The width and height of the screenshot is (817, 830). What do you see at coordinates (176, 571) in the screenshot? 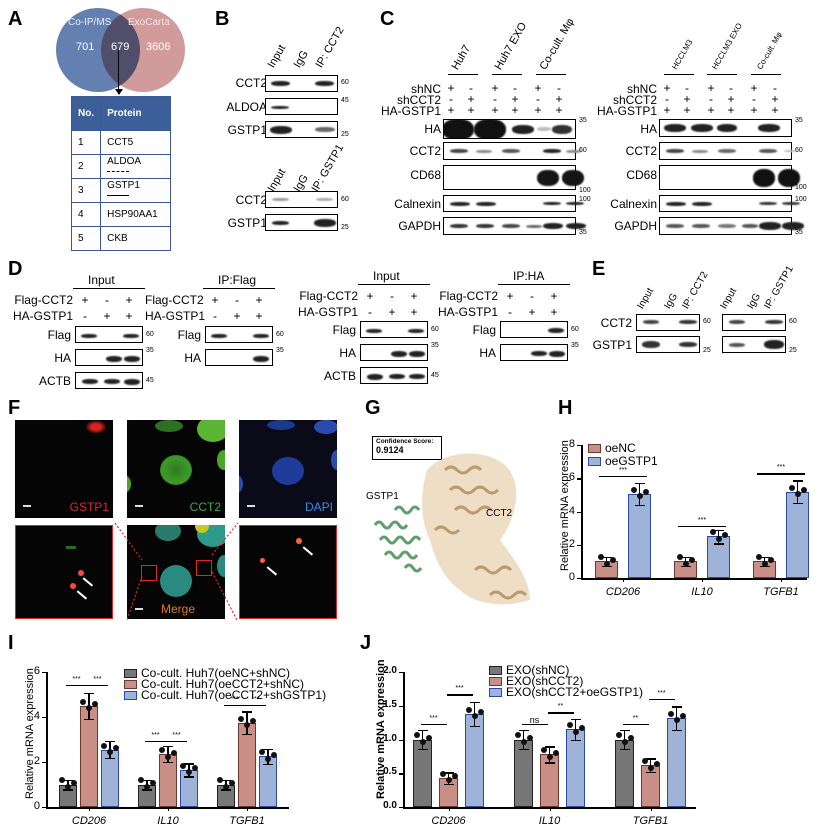
I see `zoom-connector-lines` at bounding box center [176, 571].